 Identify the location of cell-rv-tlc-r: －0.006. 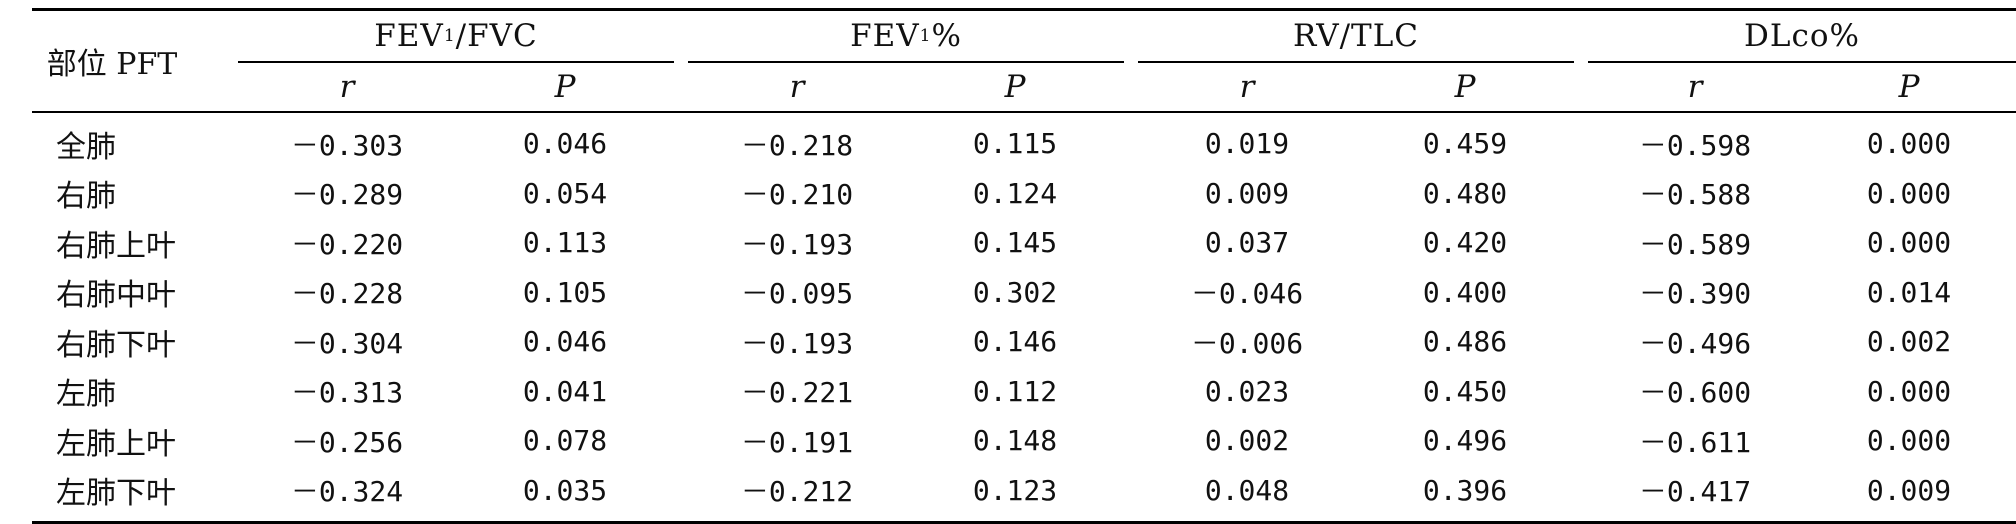
(1247, 343).